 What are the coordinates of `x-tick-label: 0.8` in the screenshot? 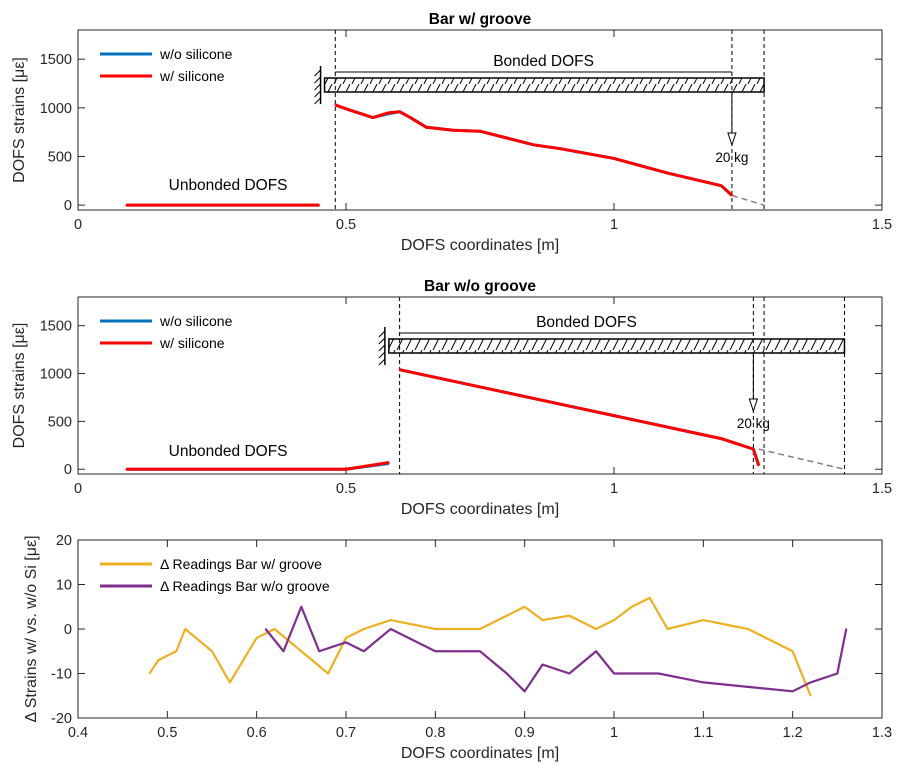 It's located at (435, 733).